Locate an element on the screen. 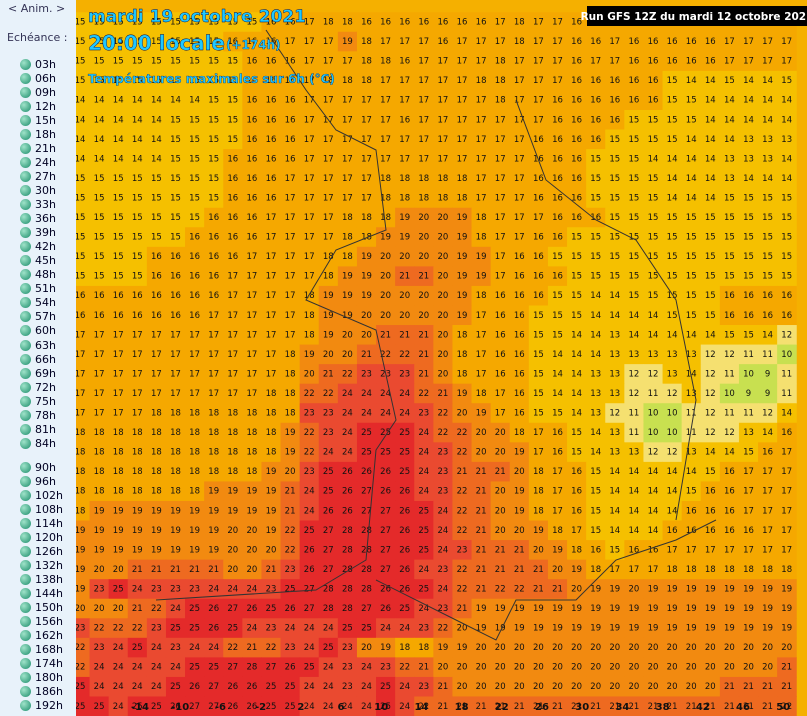  hour-item: 132h is located at coordinates (41, 565).